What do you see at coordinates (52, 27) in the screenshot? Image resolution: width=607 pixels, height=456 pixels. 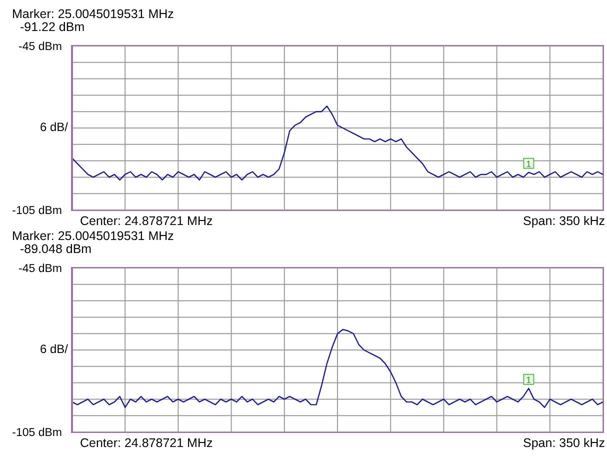 I see `text: -91.22 dBm` at bounding box center [52, 27].